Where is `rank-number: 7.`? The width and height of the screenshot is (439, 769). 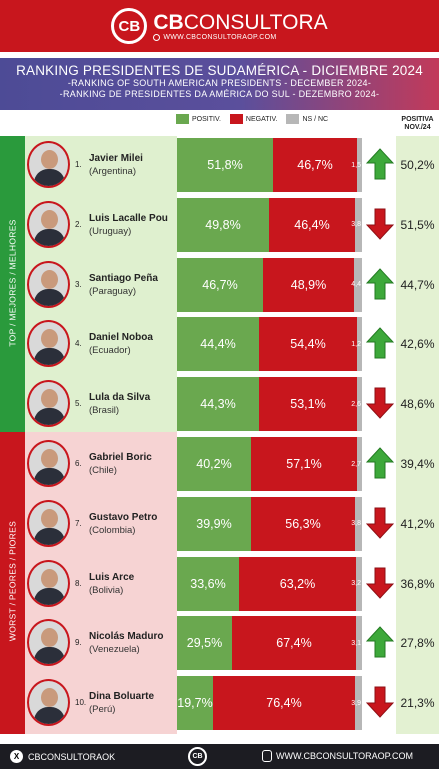 rank-number: 7. is located at coordinates (78, 523).